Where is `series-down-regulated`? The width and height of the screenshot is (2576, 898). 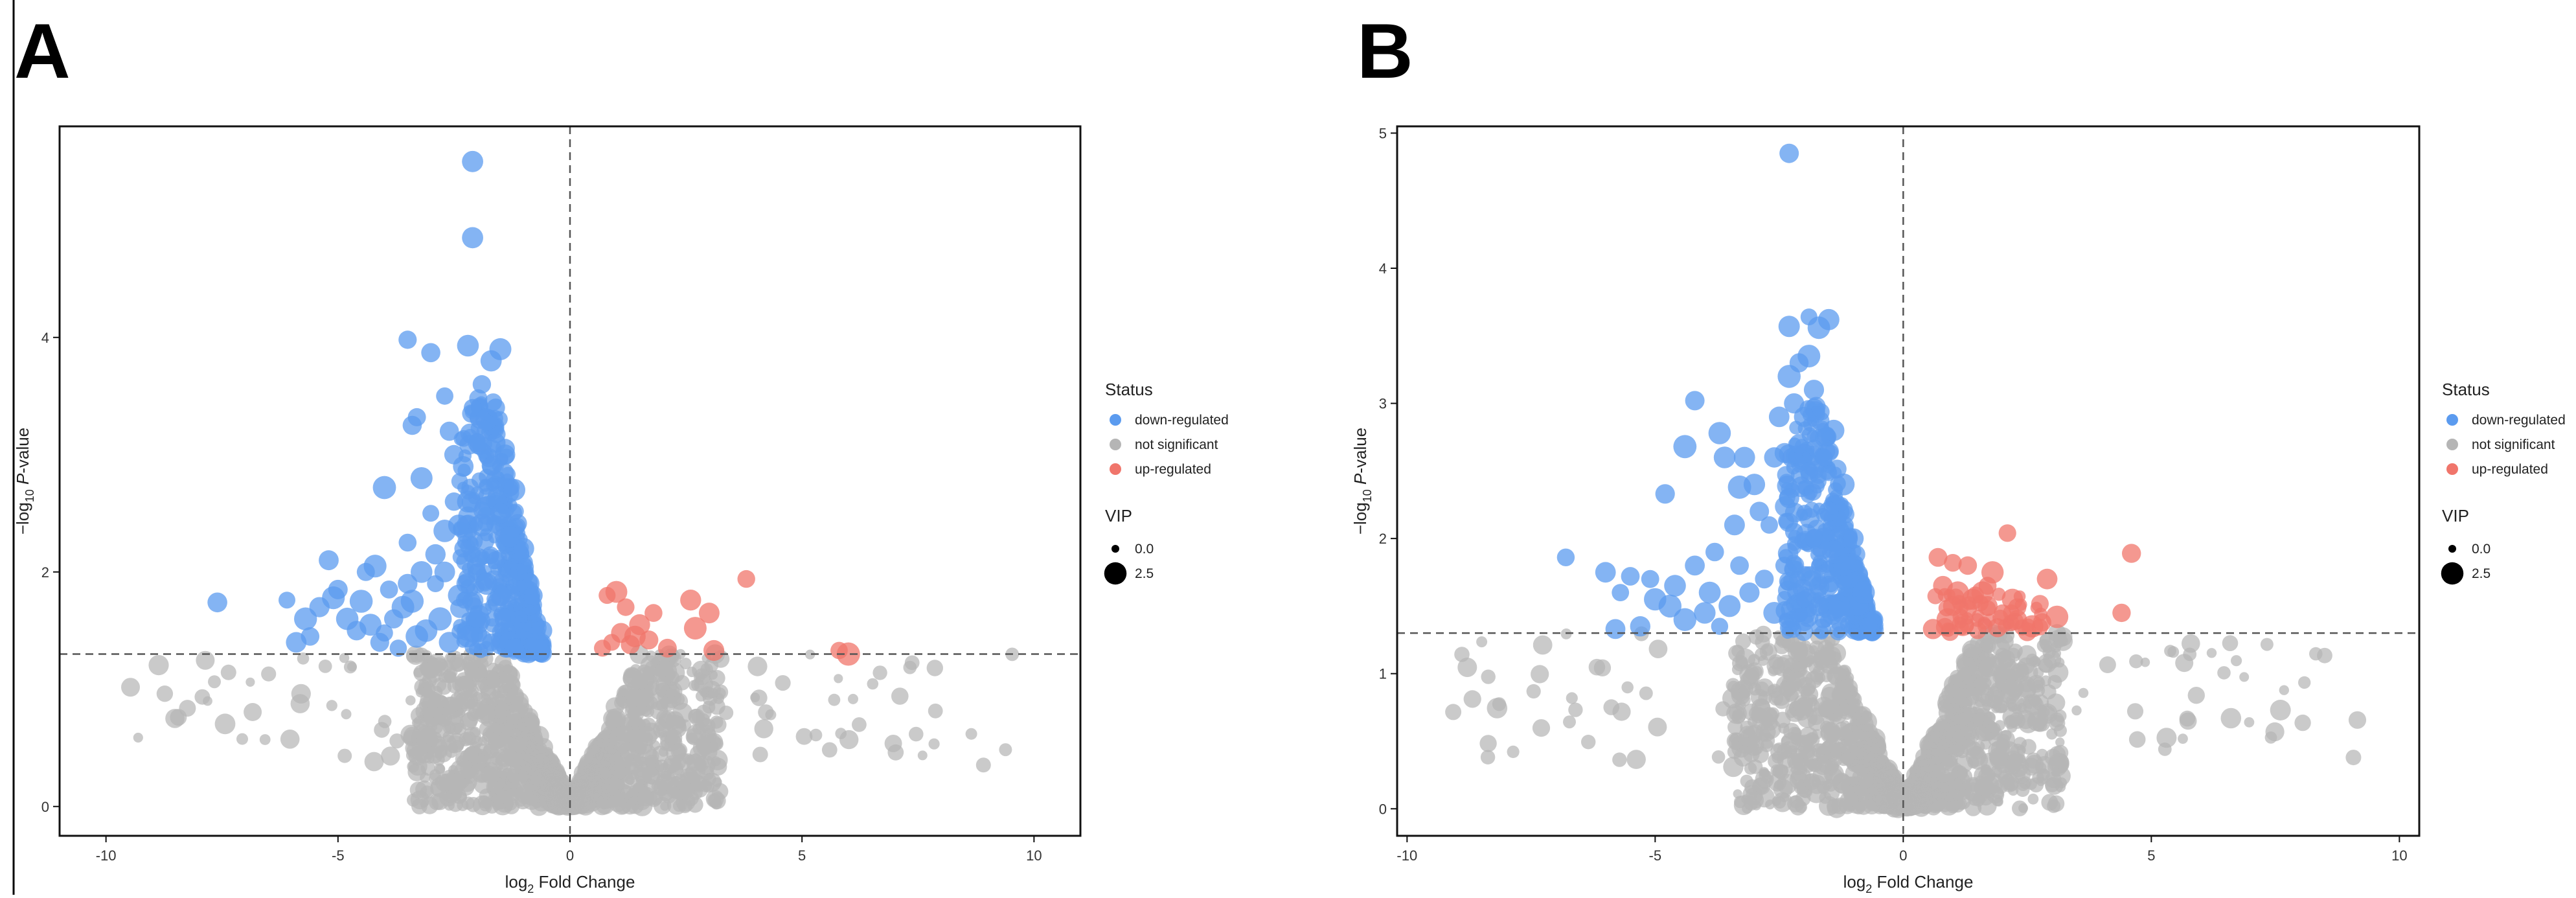 series-down-regulated is located at coordinates (380, 406).